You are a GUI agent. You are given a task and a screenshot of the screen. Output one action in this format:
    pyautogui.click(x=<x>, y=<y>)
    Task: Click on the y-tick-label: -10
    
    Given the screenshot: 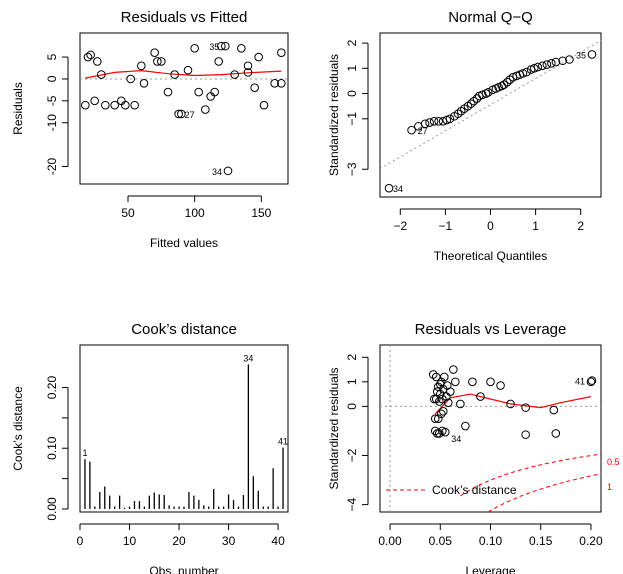 What is the action you would take?
    pyautogui.click(x=52, y=123)
    